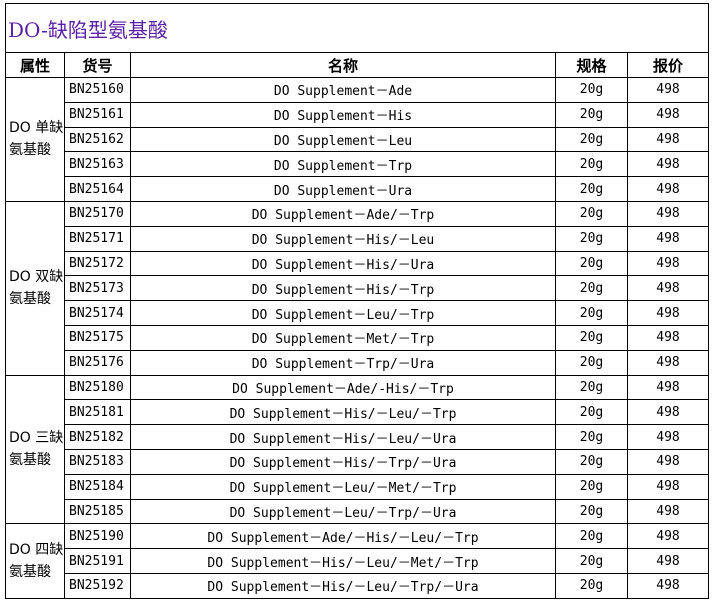 This screenshot has height=601, width=713. Describe the element at coordinates (35, 449) in the screenshot. I see `group-label: DO 三缺 氨基酸` at that location.